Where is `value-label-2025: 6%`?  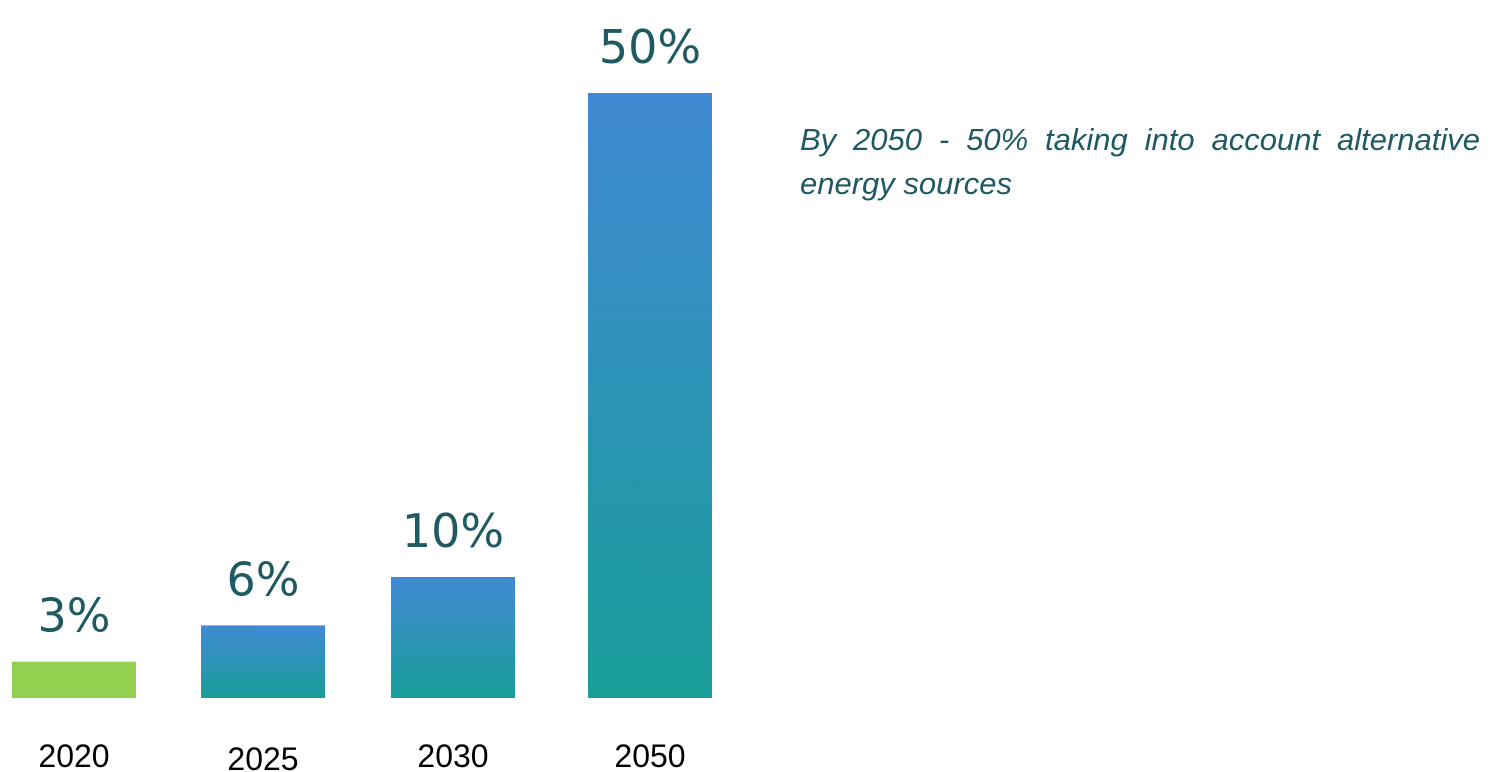
value-label-2025: 6% is located at coordinates (263, 579).